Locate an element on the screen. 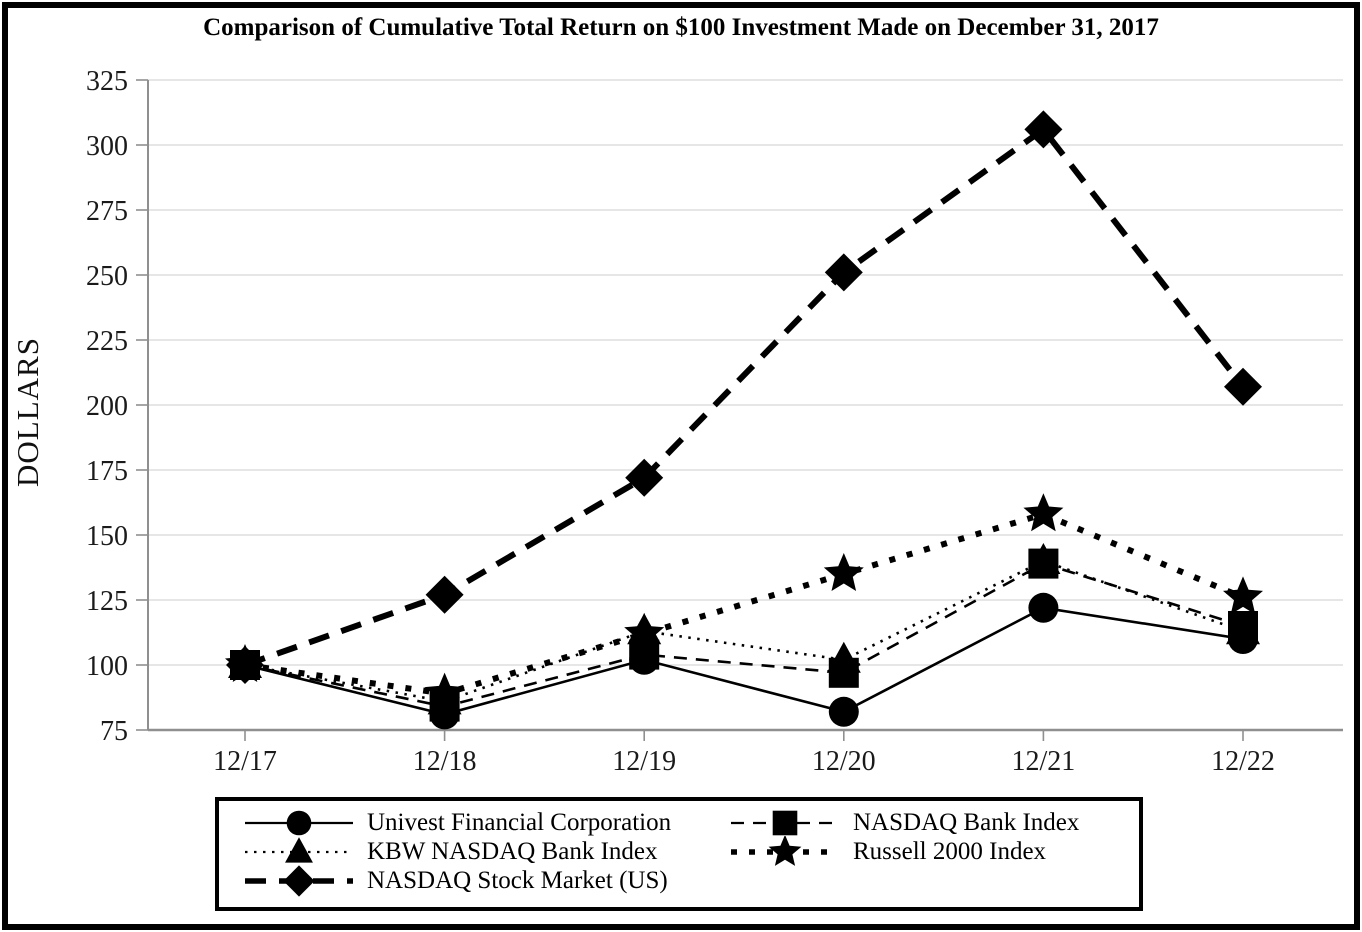  series-line-nasdaq-bank-index is located at coordinates (744, 635).